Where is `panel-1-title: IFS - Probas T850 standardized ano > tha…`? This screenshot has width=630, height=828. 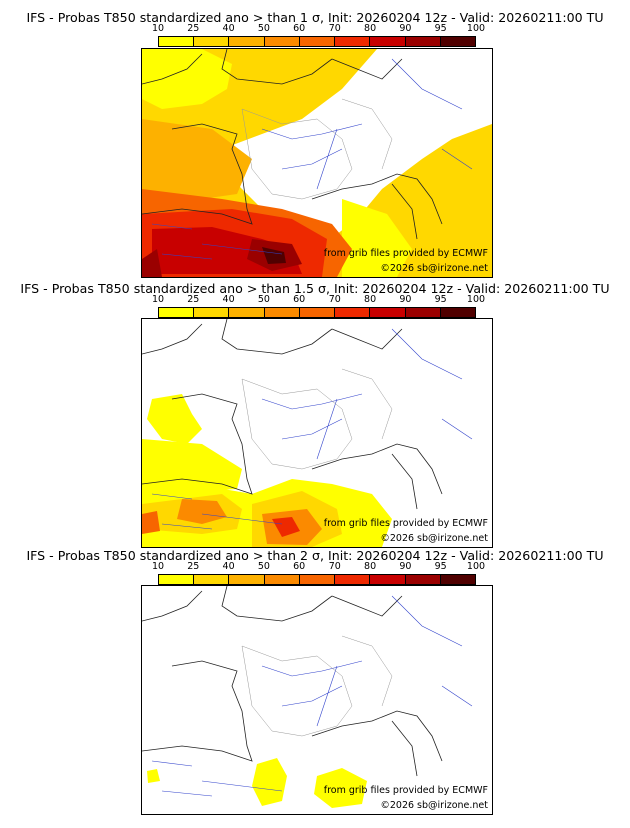 panel-1-title: IFS - Probas T850 standardized ano > tha… is located at coordinates (315, 17).